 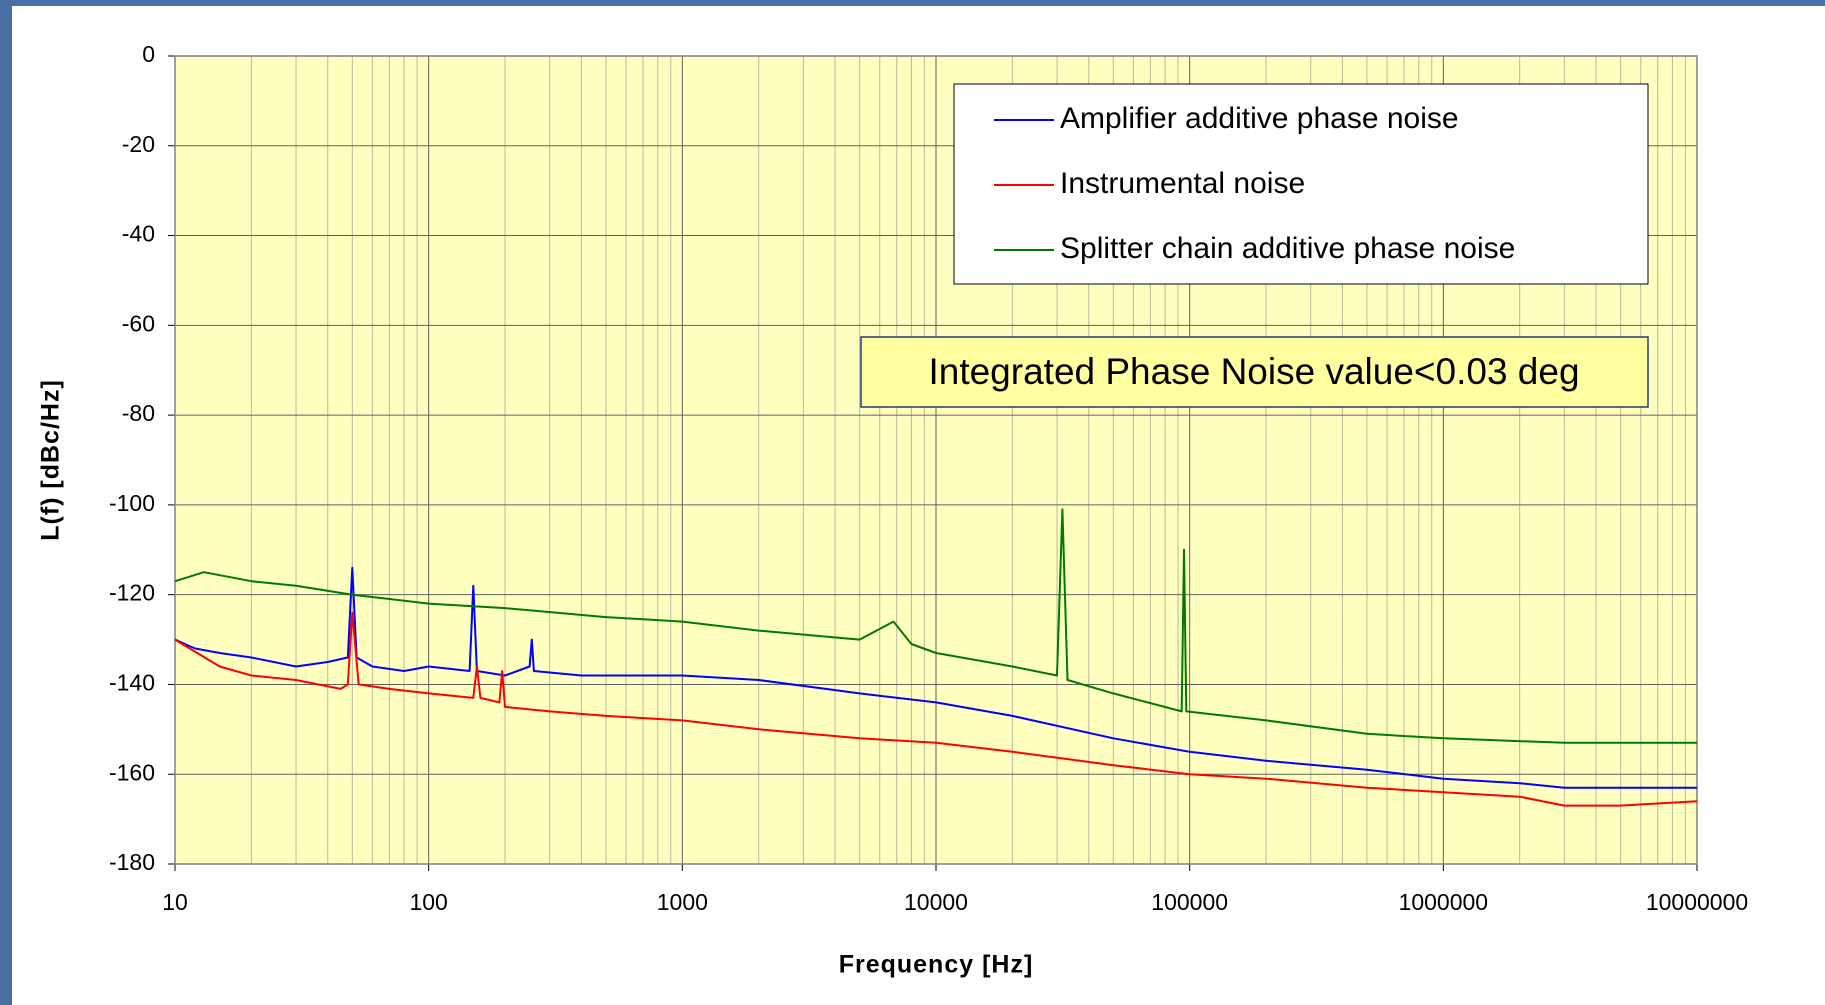 What do you see at coordinates (1189, 902) in the screenshot?
I see `x-tick-label: 100000` at bounding box center [1189, 902].